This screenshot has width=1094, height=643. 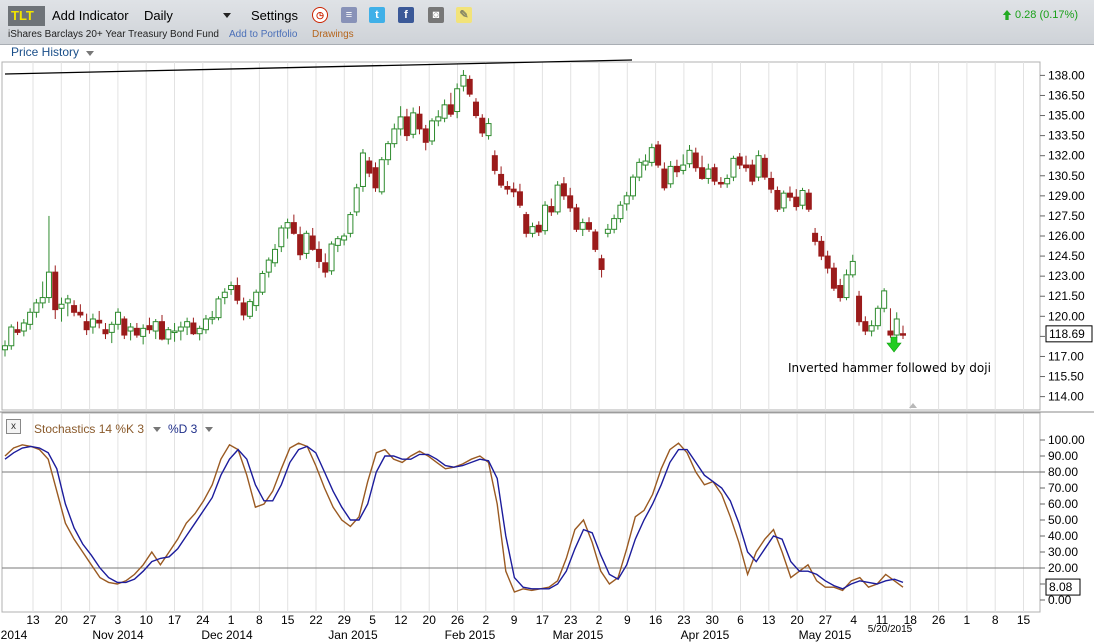 I want to click on drawings-link: Drawings, so click(x=333, y=34).